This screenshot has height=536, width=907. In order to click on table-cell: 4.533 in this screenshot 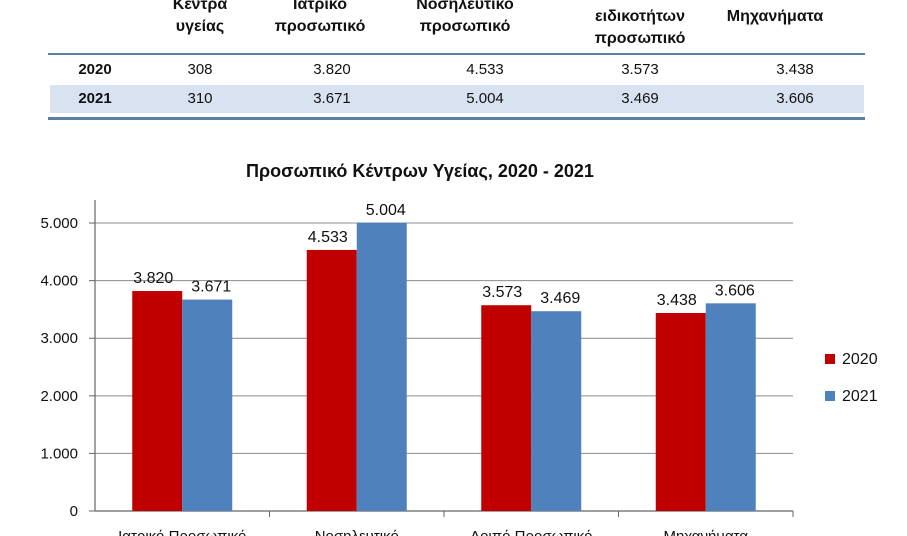, I will do `click(485, 69)`.